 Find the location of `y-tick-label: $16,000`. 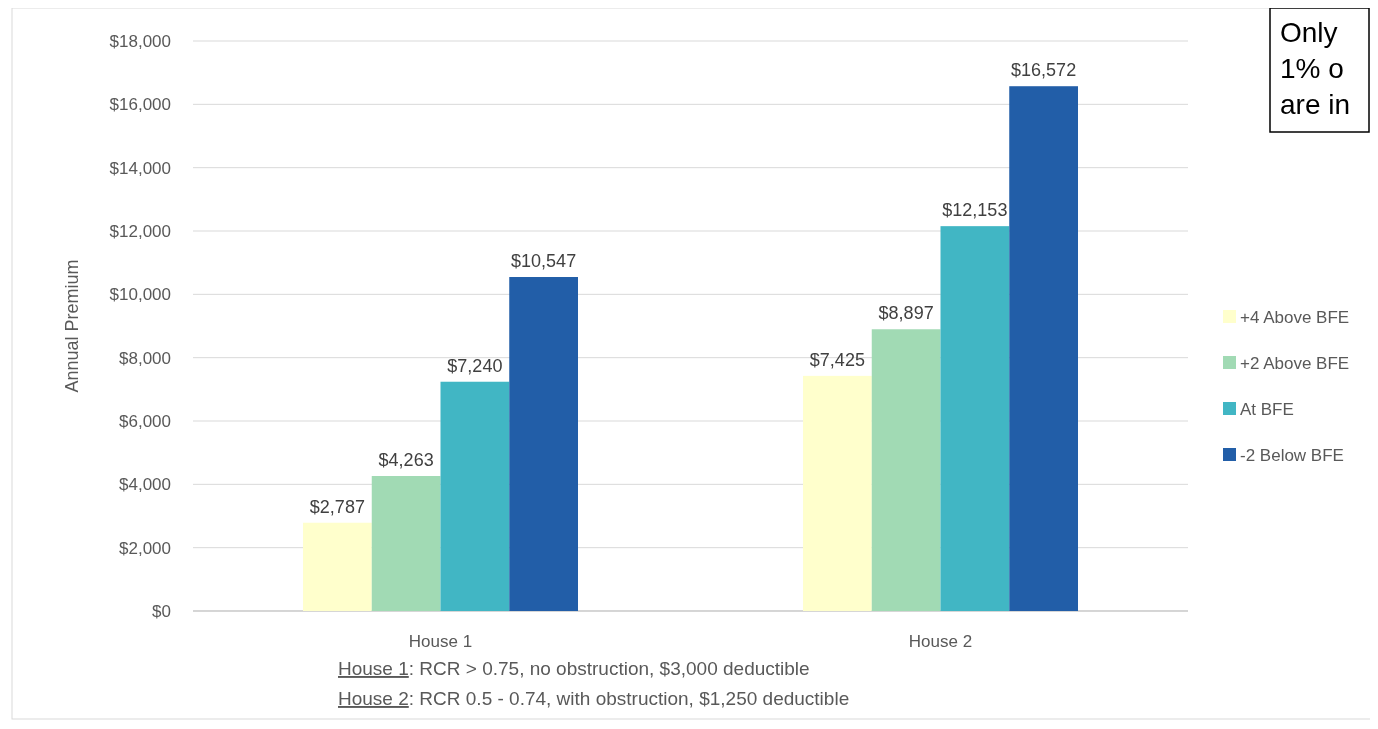

y-tick-label: $16,000 is located at coordinates (140, 105).